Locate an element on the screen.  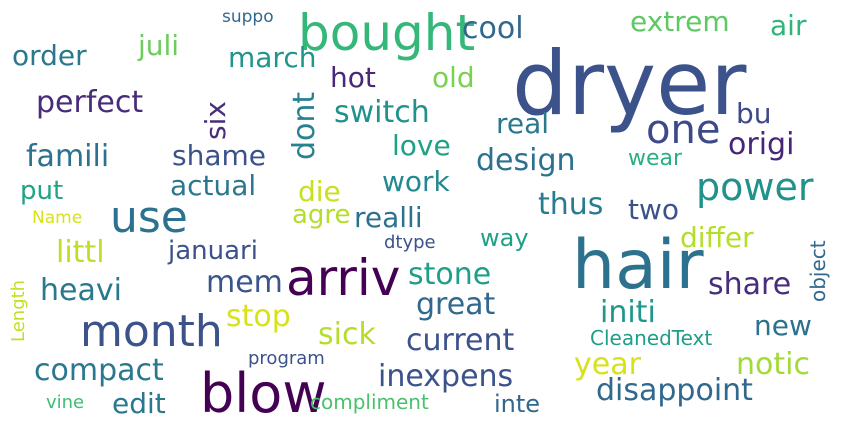
word-initi: initi is located at coordinates (628, 312).